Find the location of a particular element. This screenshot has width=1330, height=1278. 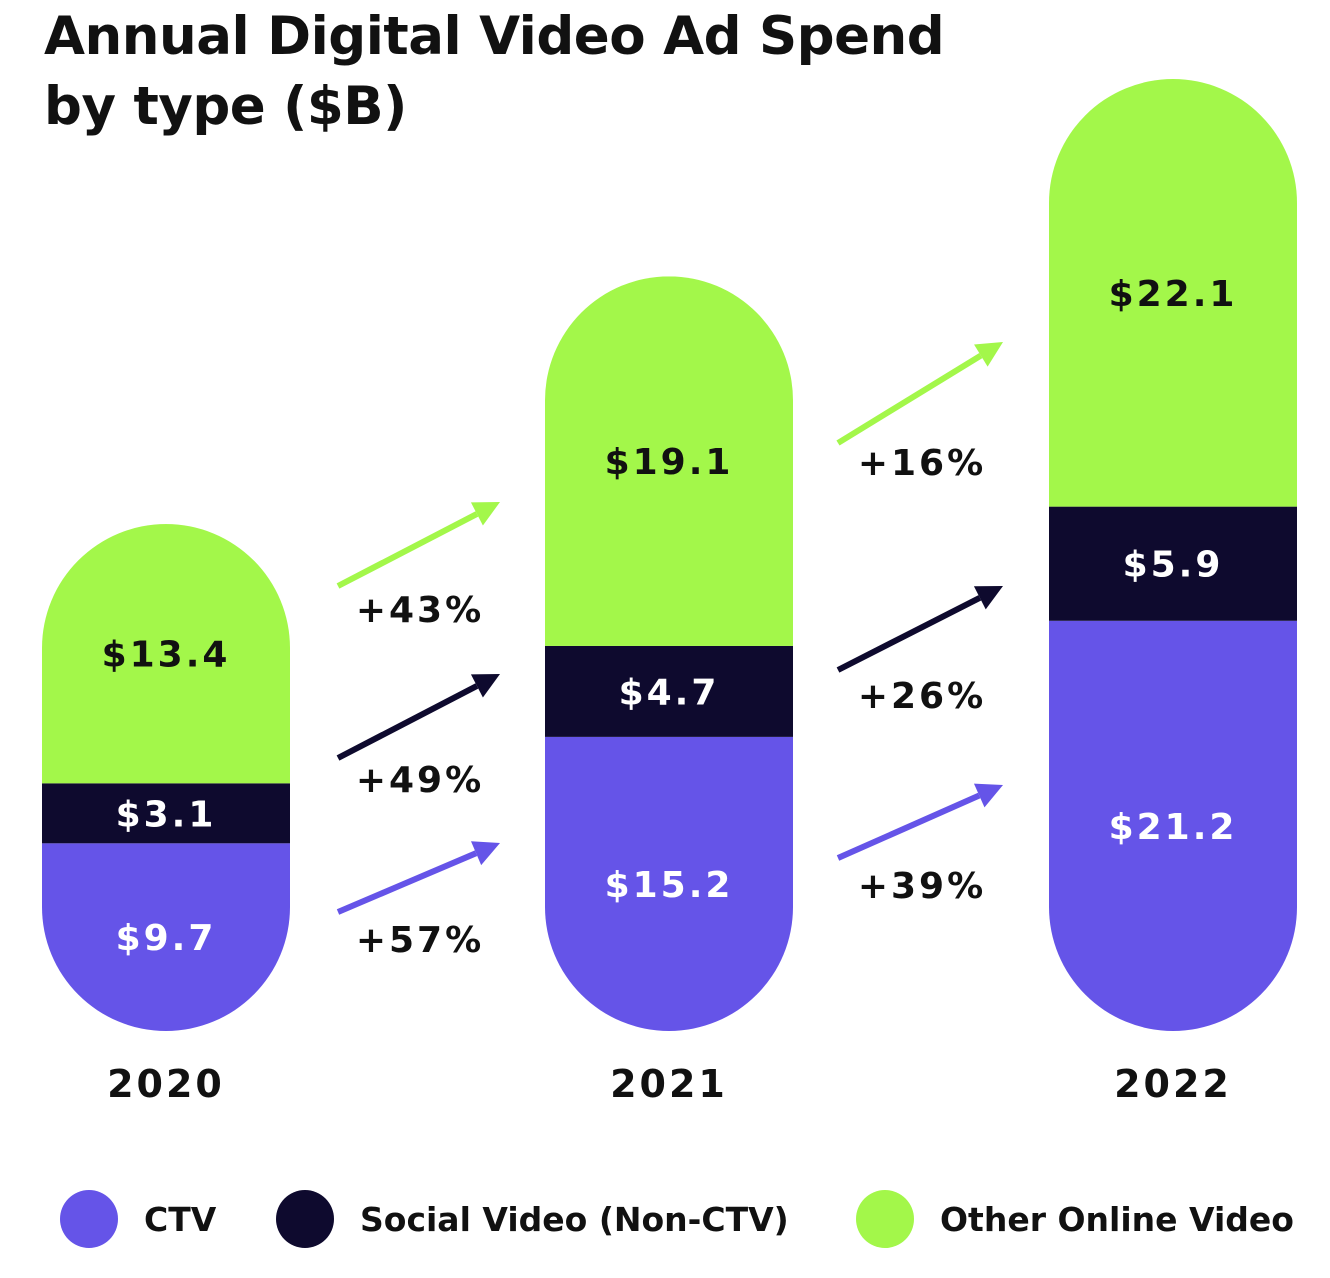

bar-segment-other-2021 is located at coordinates (669, 461).